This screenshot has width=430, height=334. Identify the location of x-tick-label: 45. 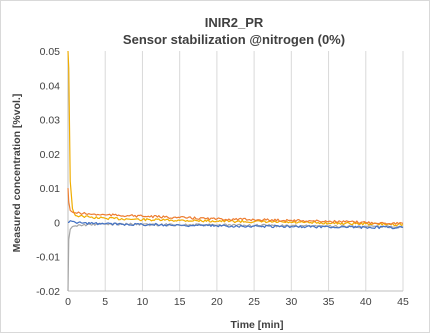
(403, 302).